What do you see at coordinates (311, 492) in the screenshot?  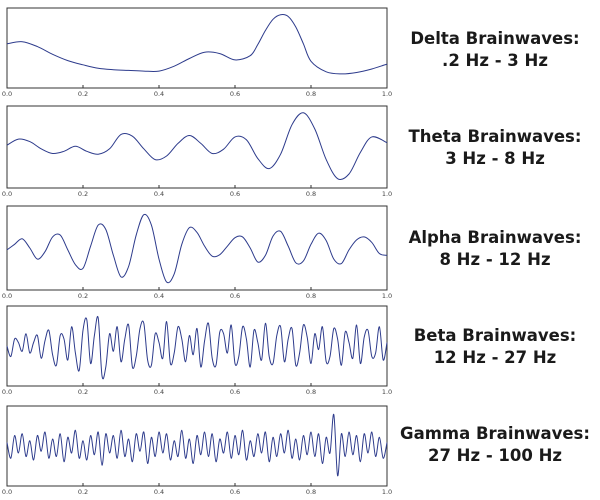 I see `gamma-xtick-label: 0.8` at bounding box center [311, 492].